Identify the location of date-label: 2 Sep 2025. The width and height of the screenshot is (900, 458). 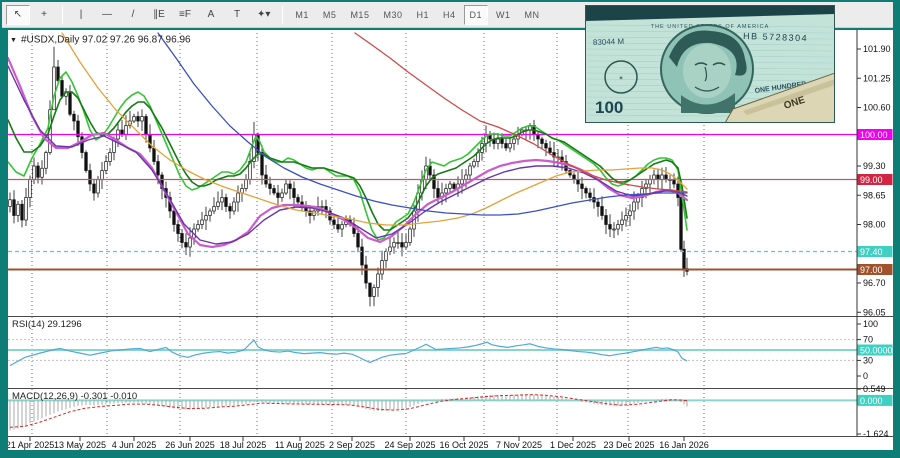
(352, 445).